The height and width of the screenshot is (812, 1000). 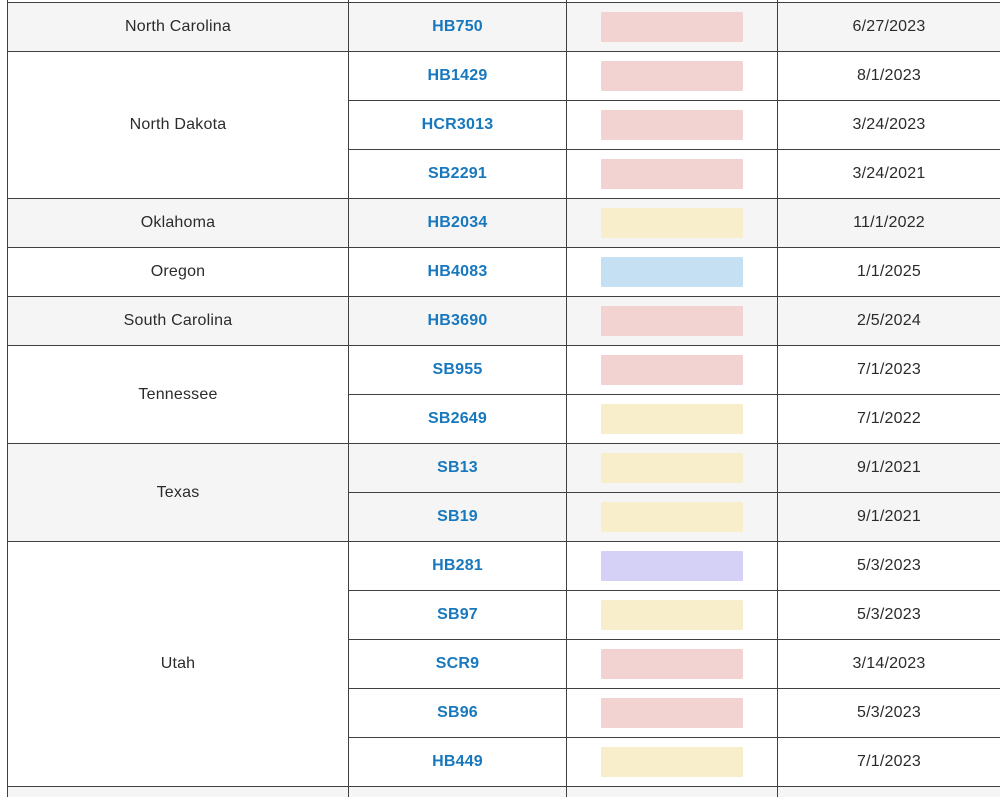 I want to click on date-cell: 6/27/2023, so click(x=888, y=27).